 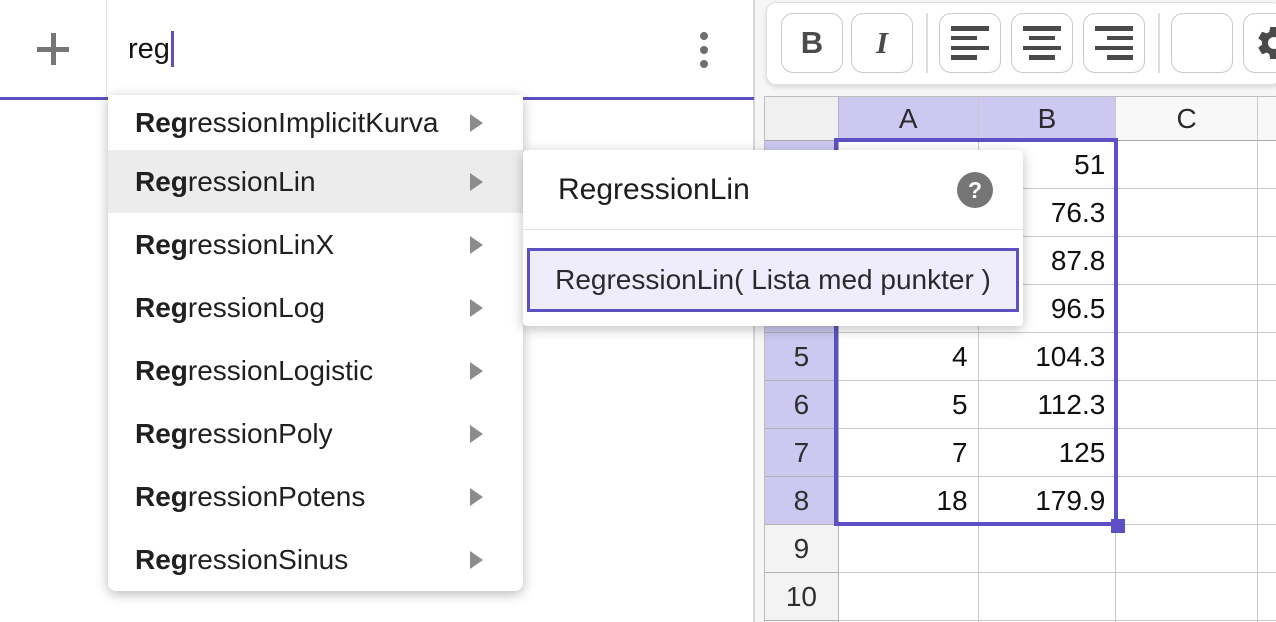 I want to click on cell-D1-clipped, so click(x=1267, y=165).